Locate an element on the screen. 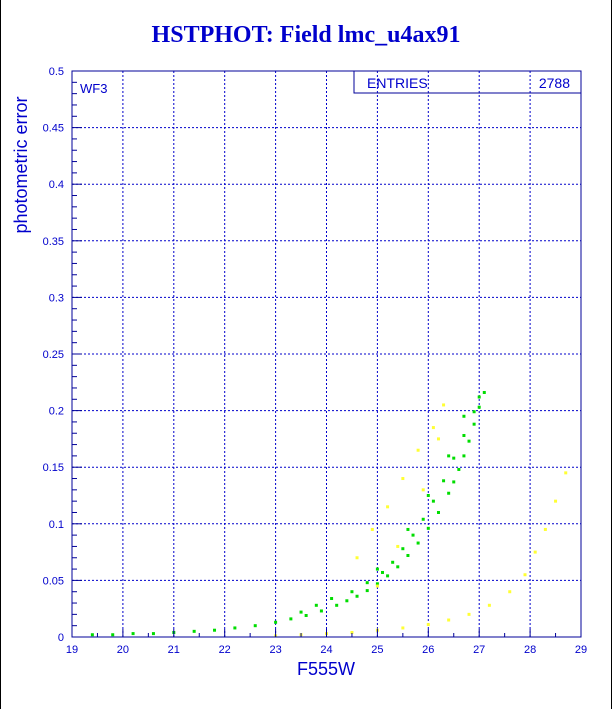  x-axis-label: F555W is located at coordinates (326, 669).